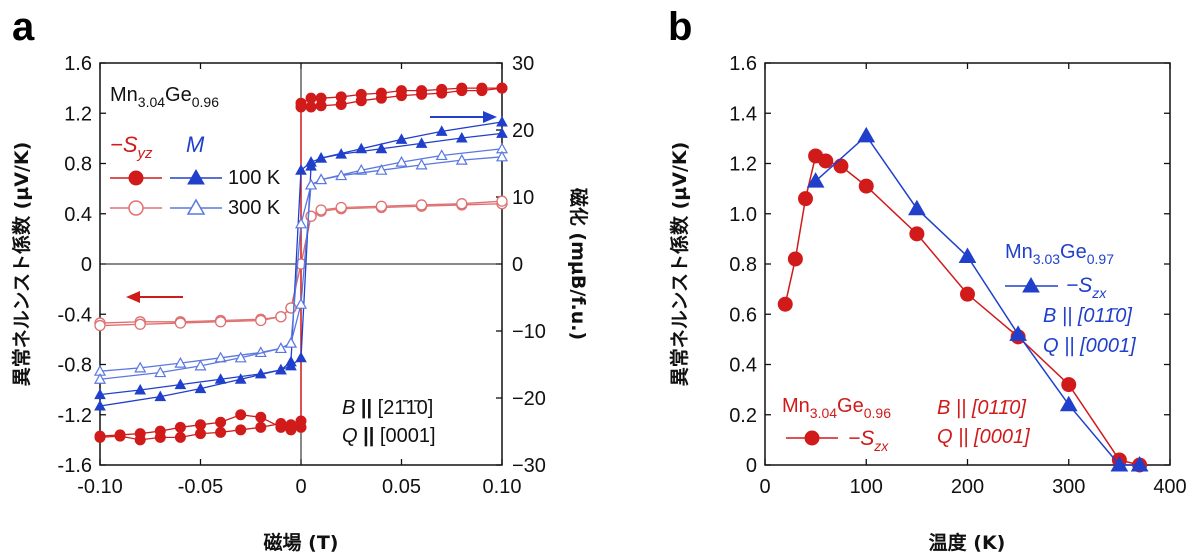  I want to click on arrow-left-red, so click(154, 297).